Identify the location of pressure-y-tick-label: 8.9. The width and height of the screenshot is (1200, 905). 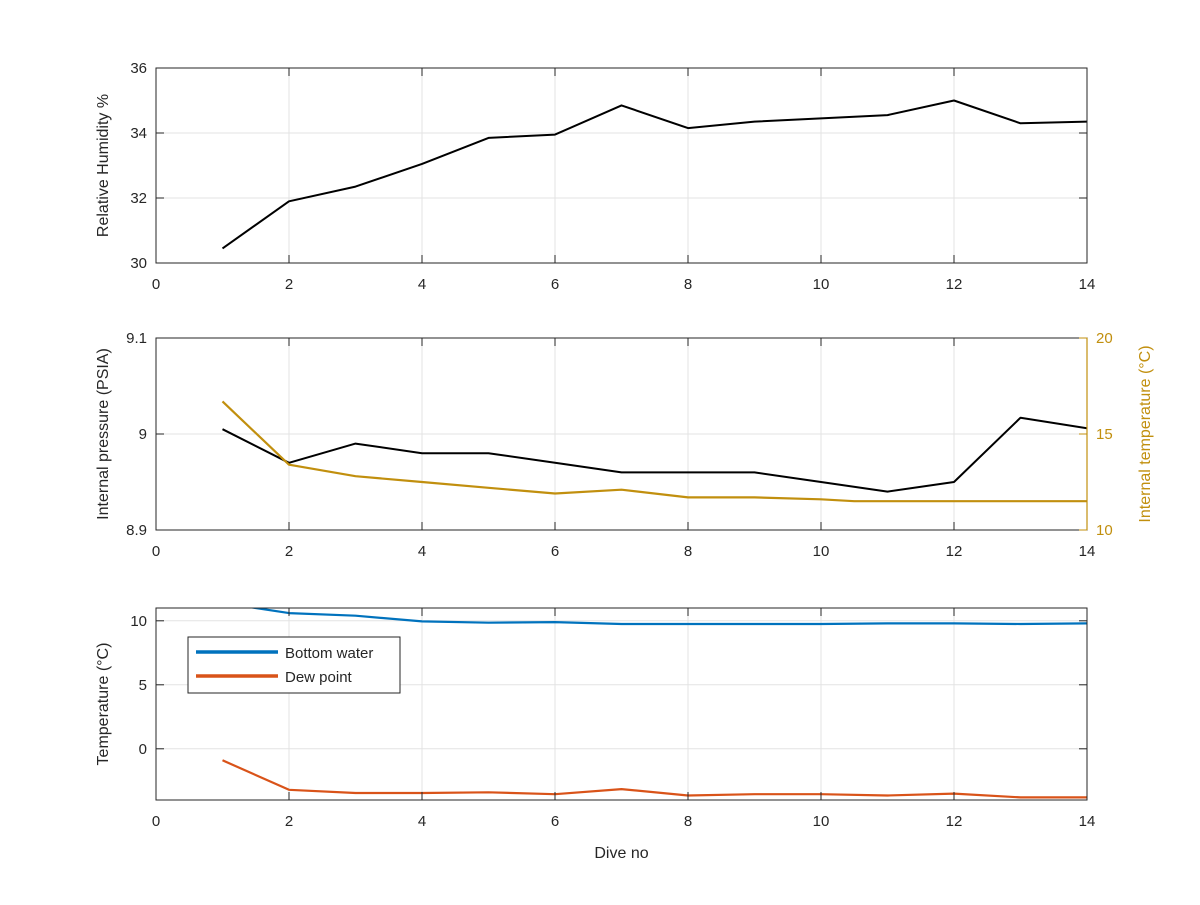
(136, 530).